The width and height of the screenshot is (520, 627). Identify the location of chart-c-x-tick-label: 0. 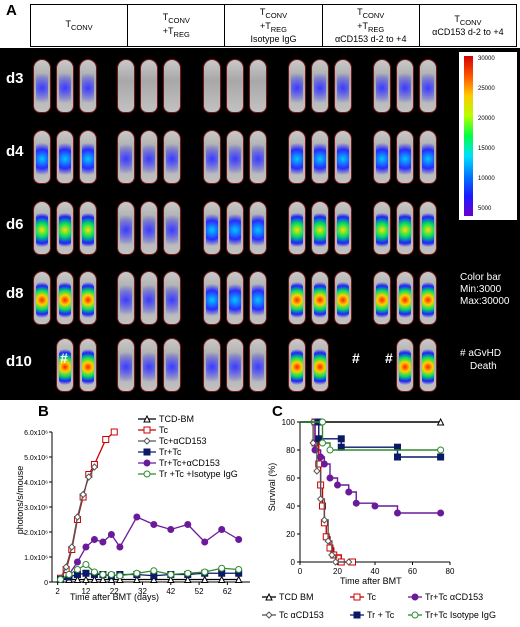
(300, 571).